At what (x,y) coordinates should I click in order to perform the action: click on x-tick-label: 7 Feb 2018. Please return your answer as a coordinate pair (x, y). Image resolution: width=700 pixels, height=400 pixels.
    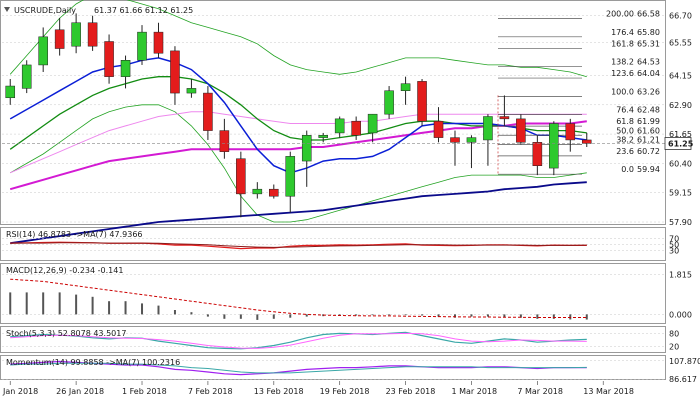
    Looking at the image, I should click on (210, 391).